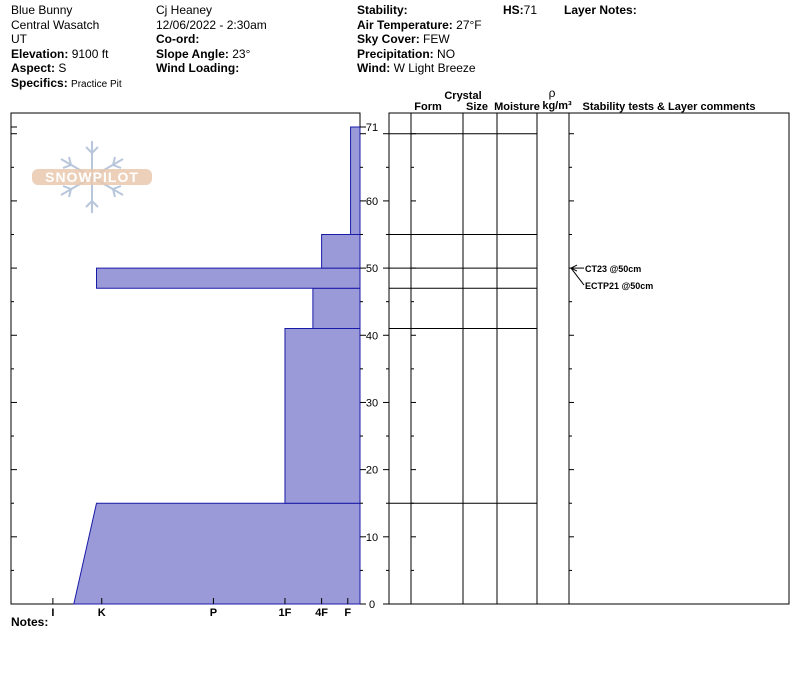  What do you see at coordinates (102, 613) in the screenshot?
I see `hardness-tick-label: K` at bounding box center [102, 613].